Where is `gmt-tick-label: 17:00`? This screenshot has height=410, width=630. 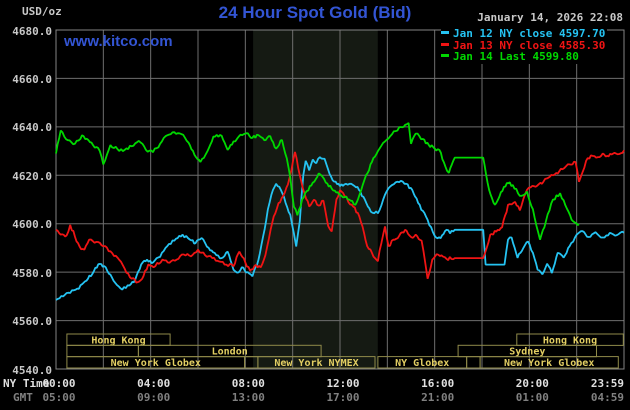
gmt-tick-label: 17:00 is located at coordinates (343, 397).